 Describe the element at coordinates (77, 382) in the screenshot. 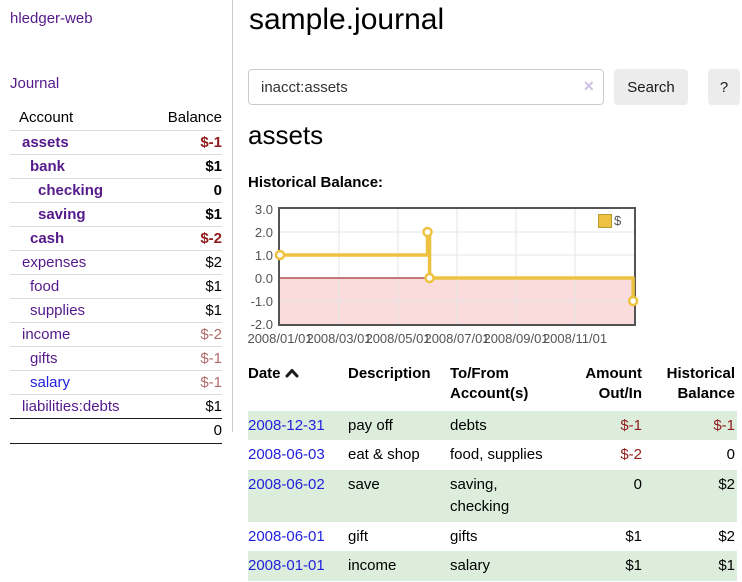

I see `account-link: salary` at that location.